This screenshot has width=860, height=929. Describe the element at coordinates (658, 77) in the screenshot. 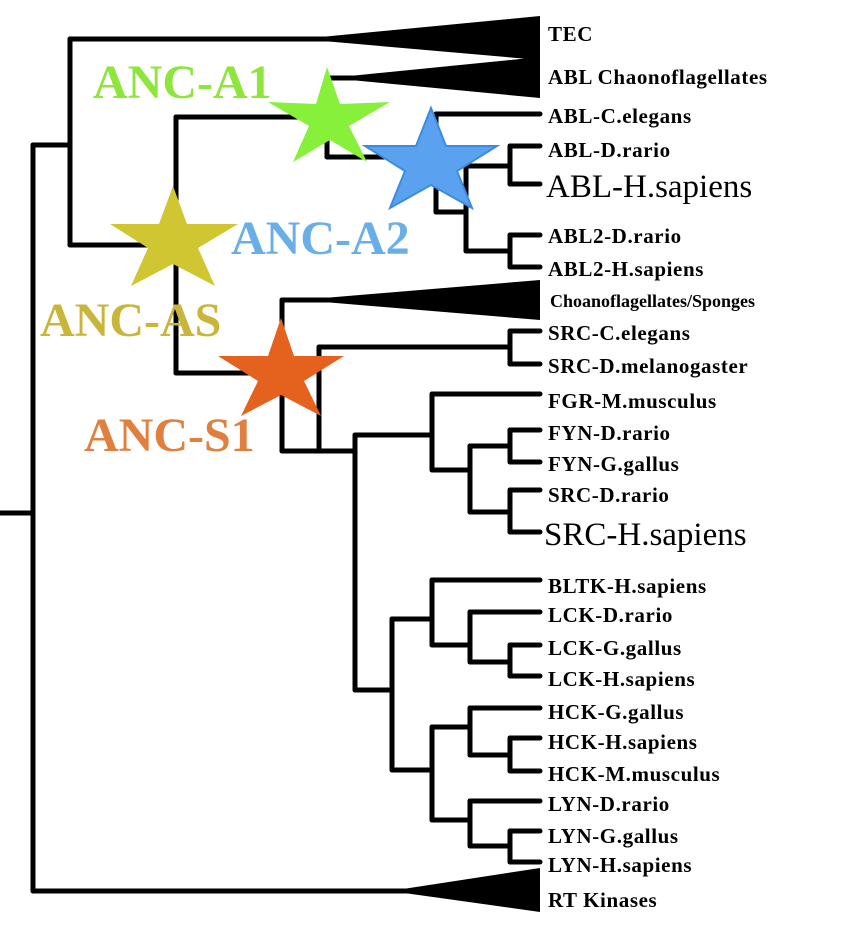

I see `leaf-label-abl-choano: ABL Chaonoflagellates` at that location.